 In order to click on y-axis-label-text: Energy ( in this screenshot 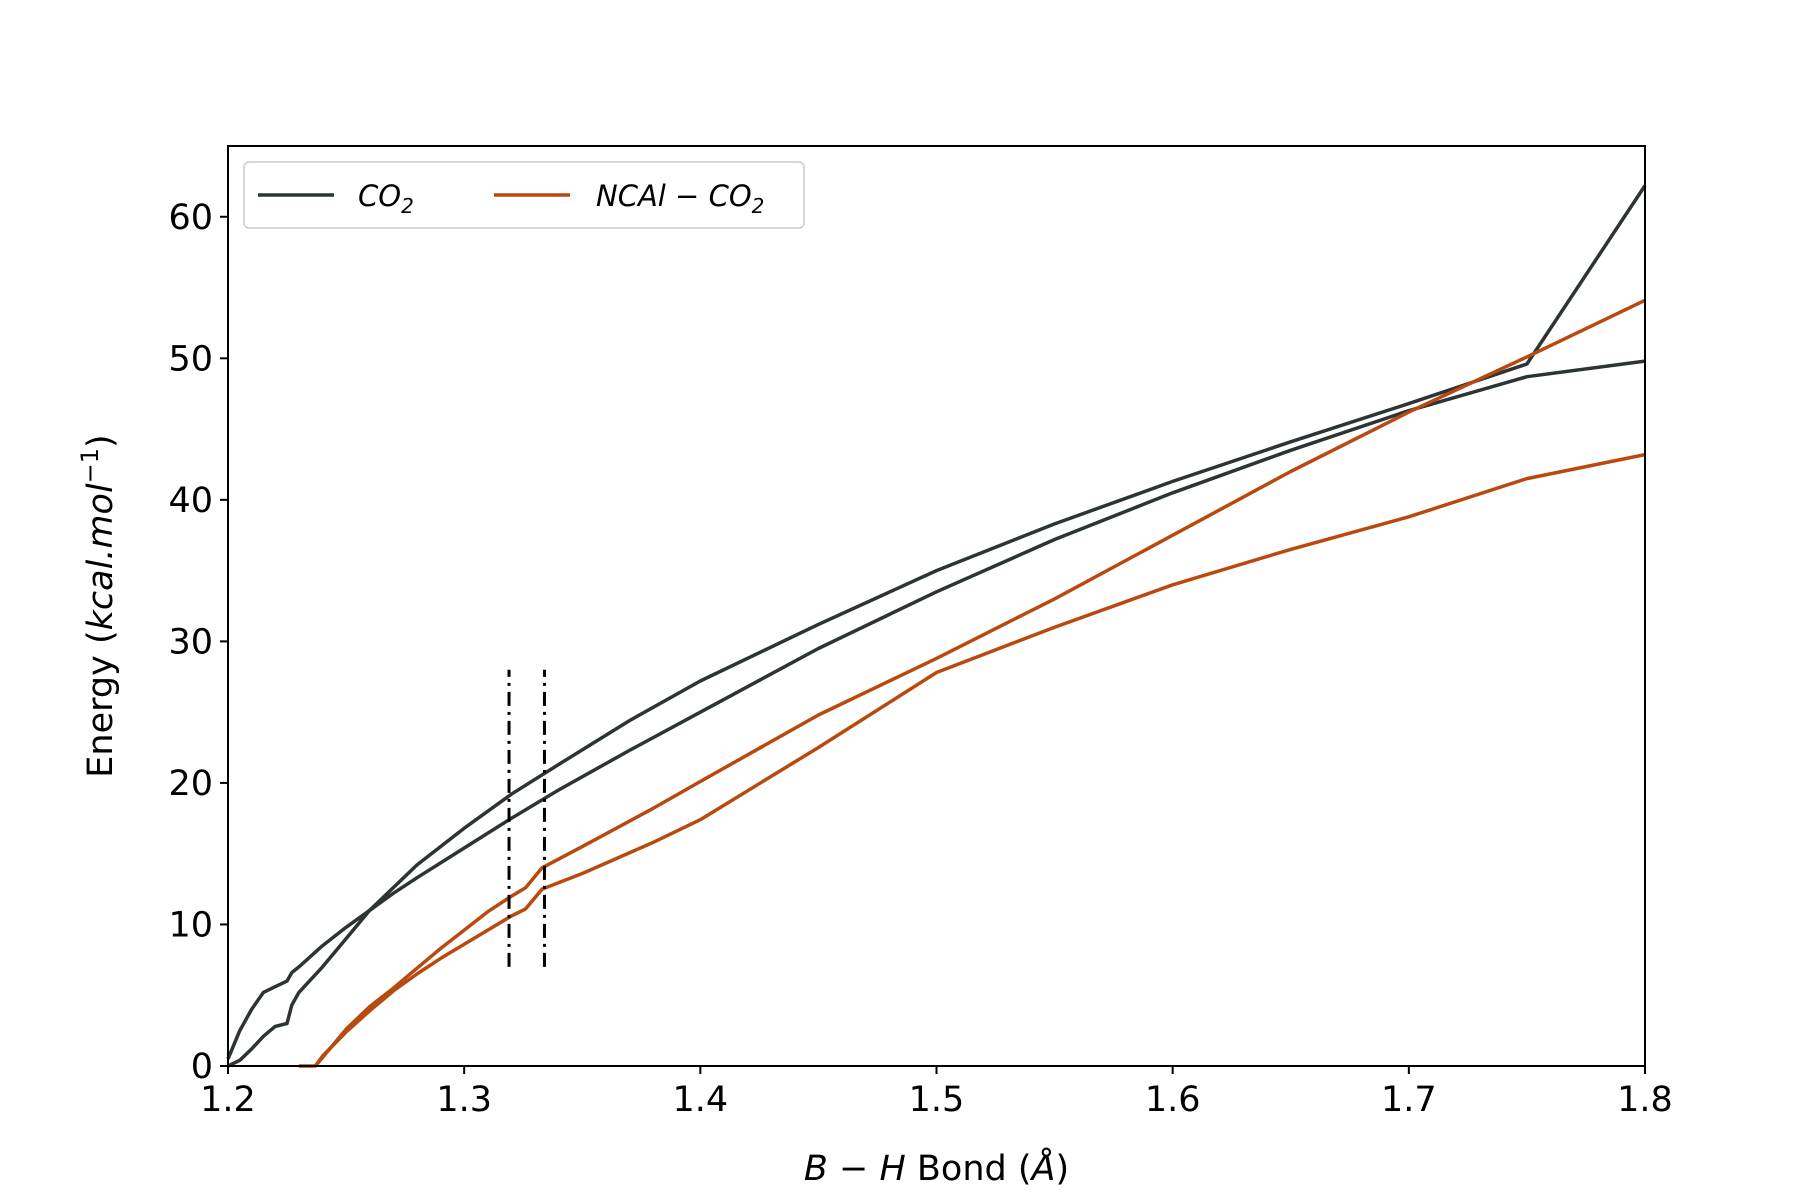, I will do `click(101, 703)`.